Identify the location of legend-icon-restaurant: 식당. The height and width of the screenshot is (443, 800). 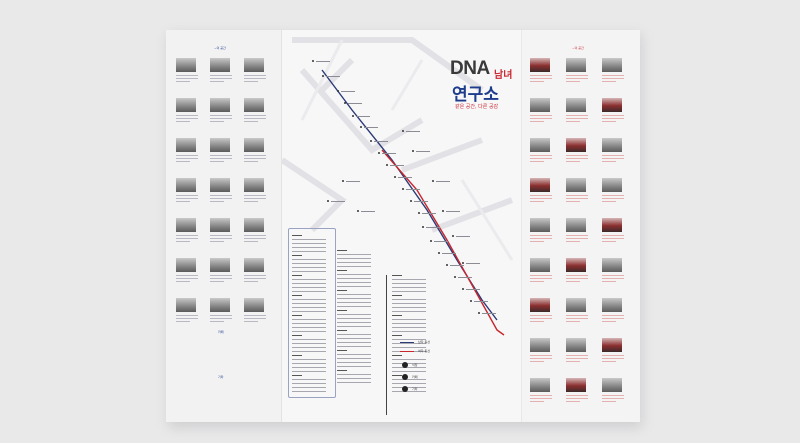
(415, 365).